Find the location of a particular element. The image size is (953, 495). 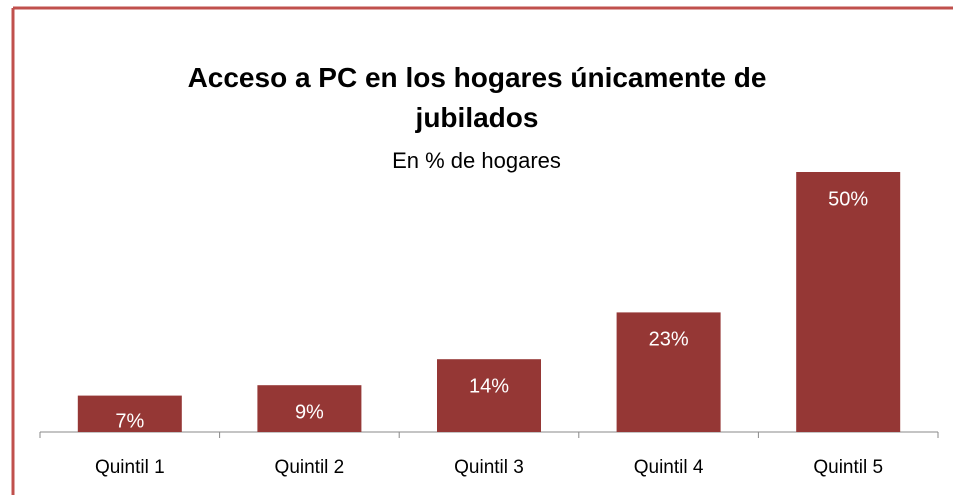

chart-subtitle: En % de hogares is located at coordinates (476, 160).